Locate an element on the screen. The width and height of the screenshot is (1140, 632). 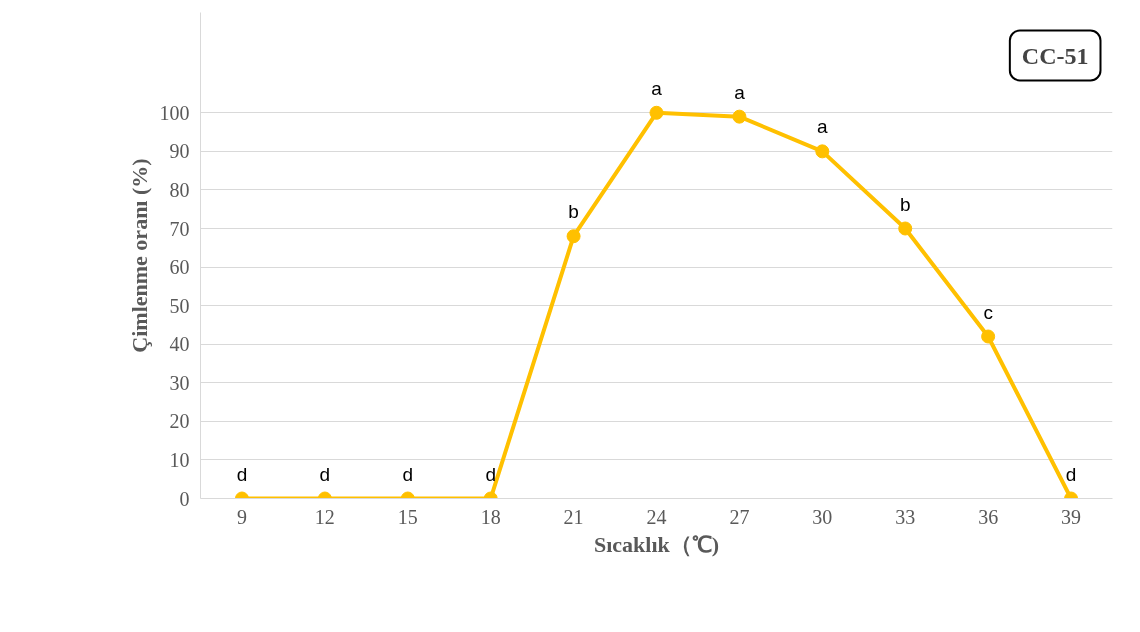
annotation: c is located at coordinates (988, 312).